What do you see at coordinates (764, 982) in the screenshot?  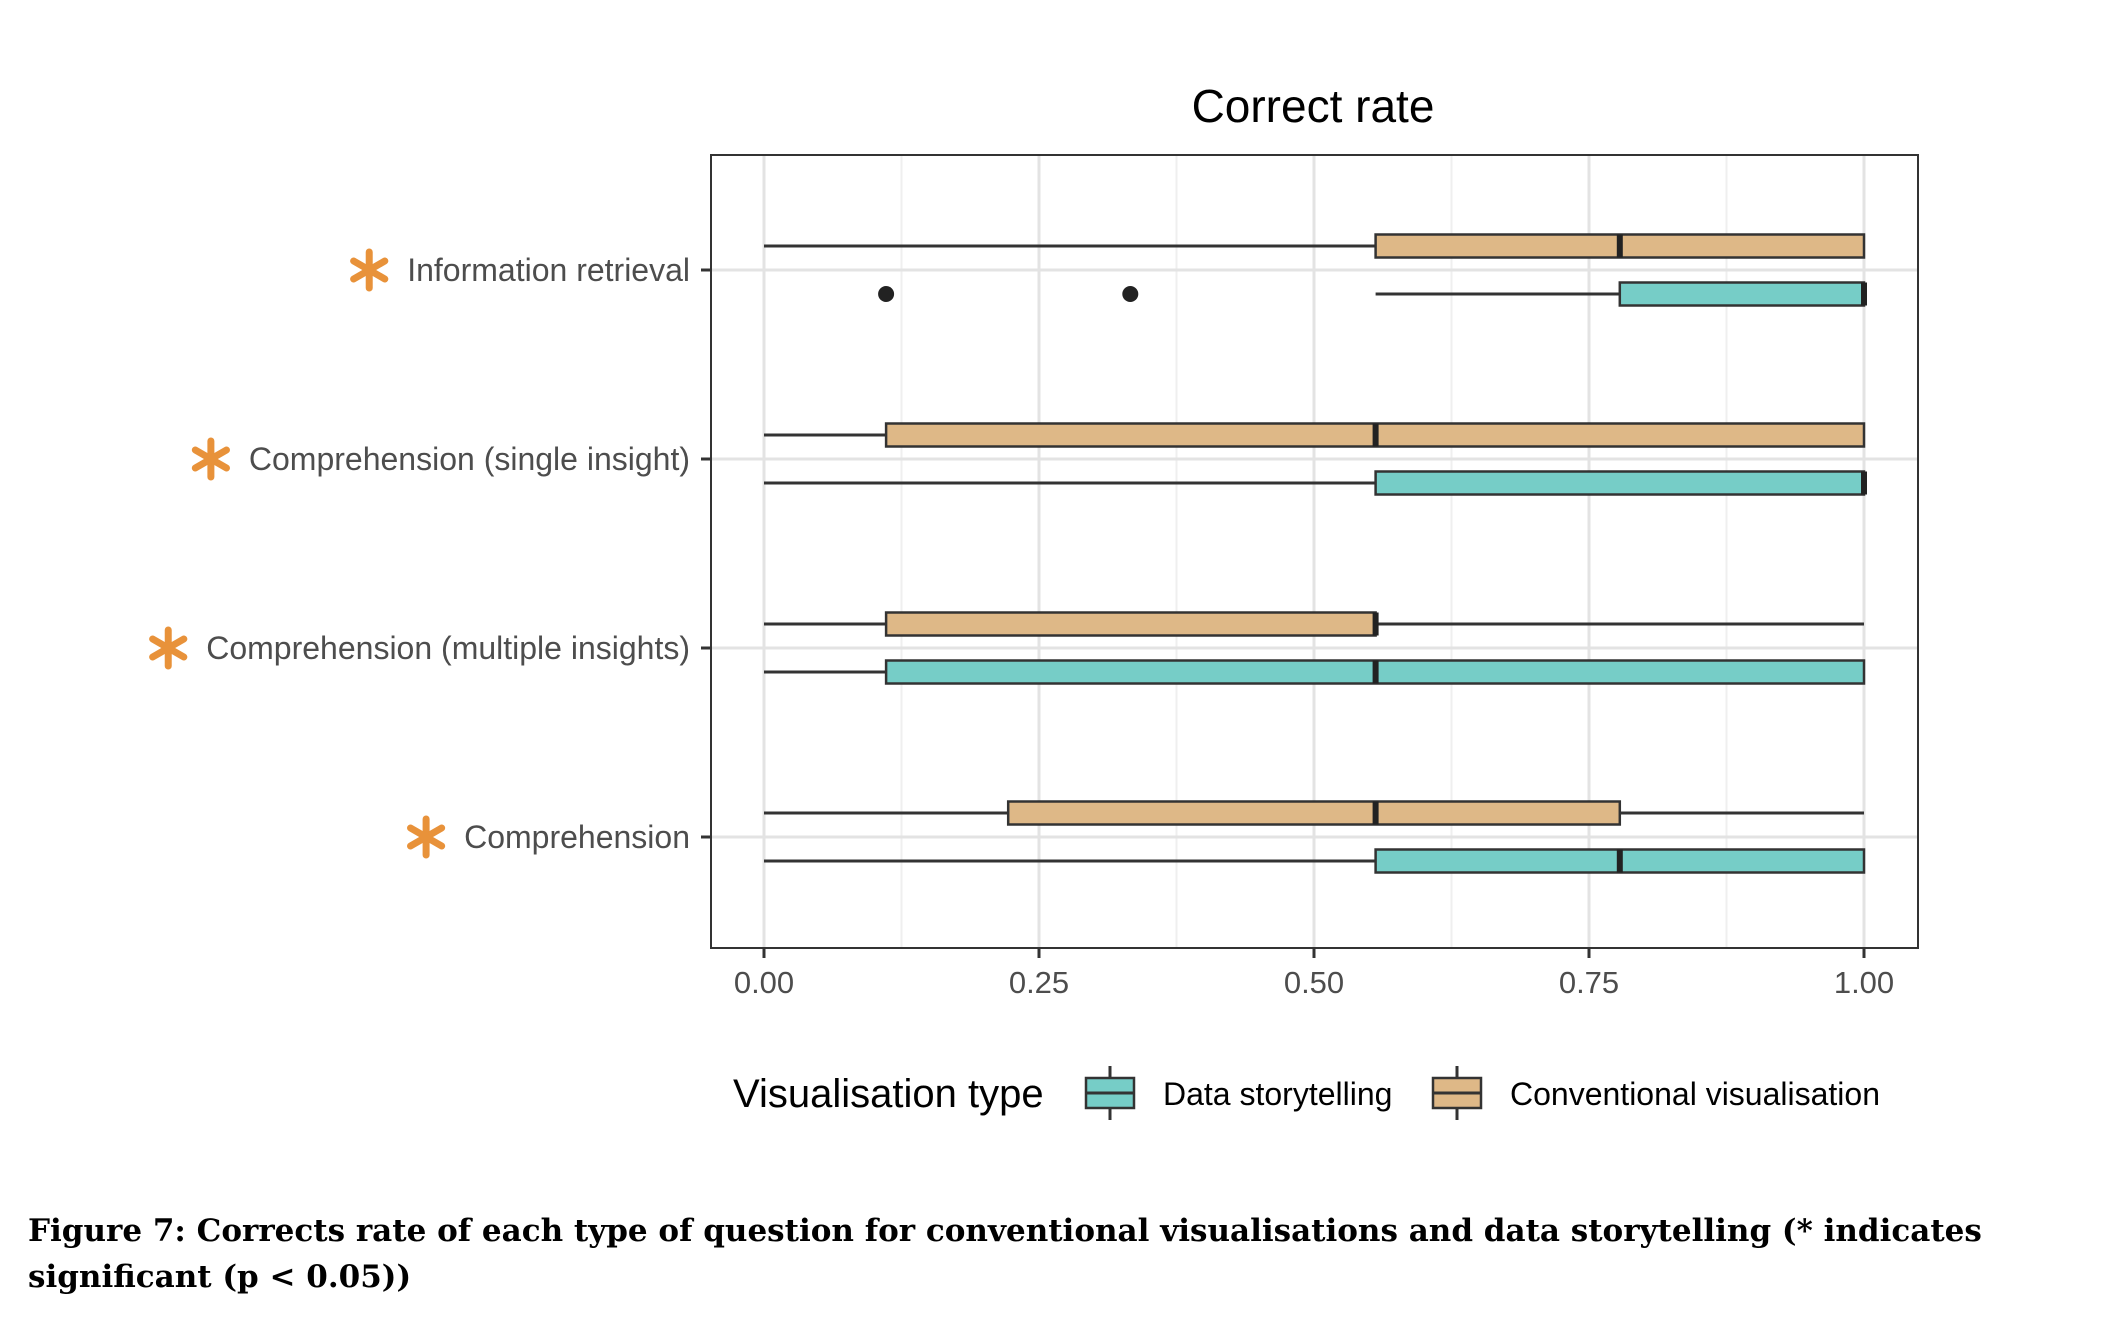 I see `x-tick-label: 0.00` at bounding box center [764, 982].